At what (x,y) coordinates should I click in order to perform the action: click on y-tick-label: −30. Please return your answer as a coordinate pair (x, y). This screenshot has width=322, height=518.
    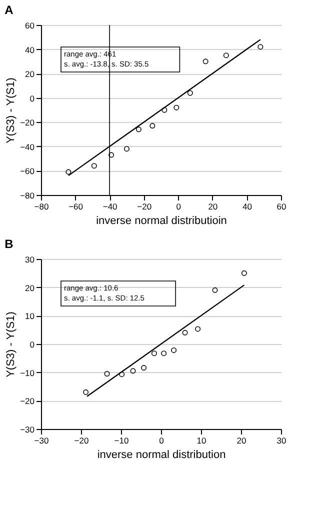
    Looking at the image, I should click on (27, 429).